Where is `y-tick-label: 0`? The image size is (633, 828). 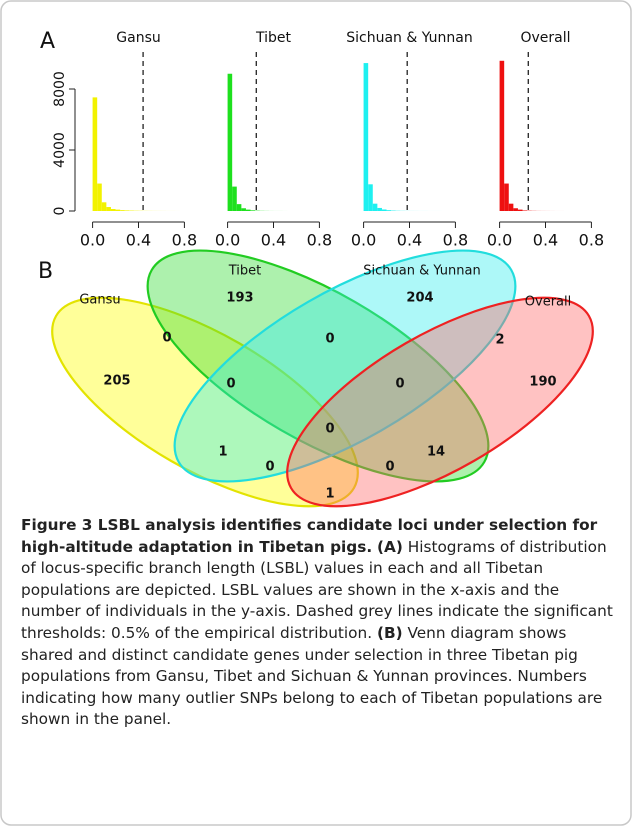
y-tick-label: 0 is located at coordinates (60, 211).